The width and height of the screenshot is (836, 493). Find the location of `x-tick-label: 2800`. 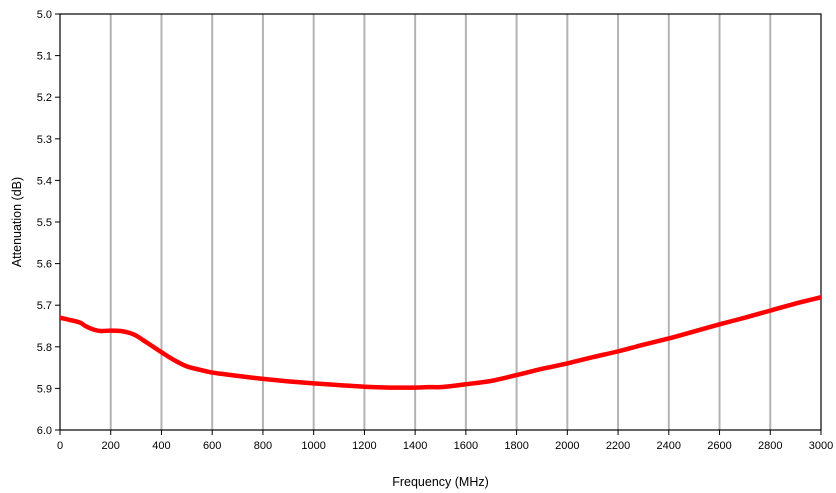

x-tick-label: 2800 is located at coordinates (770, 446).